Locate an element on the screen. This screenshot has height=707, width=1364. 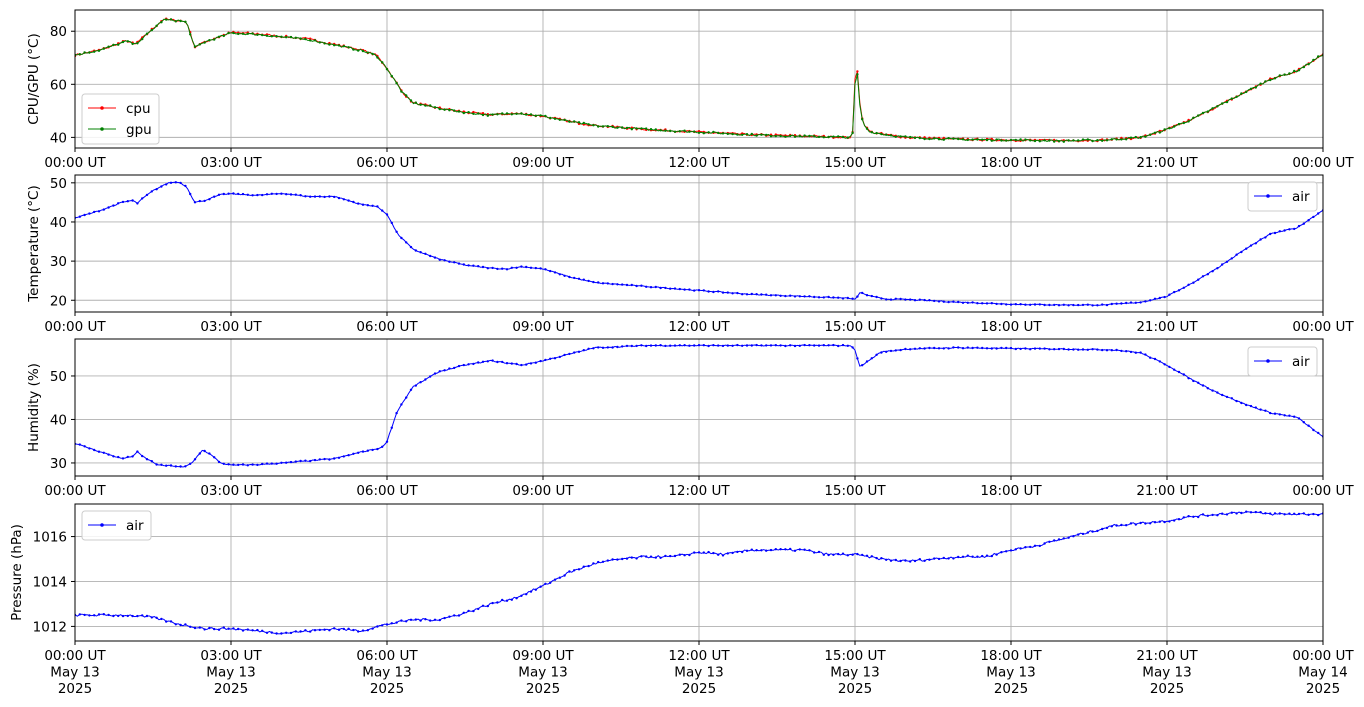
y-tick-label: 40 is located at coordinates (58, 138).